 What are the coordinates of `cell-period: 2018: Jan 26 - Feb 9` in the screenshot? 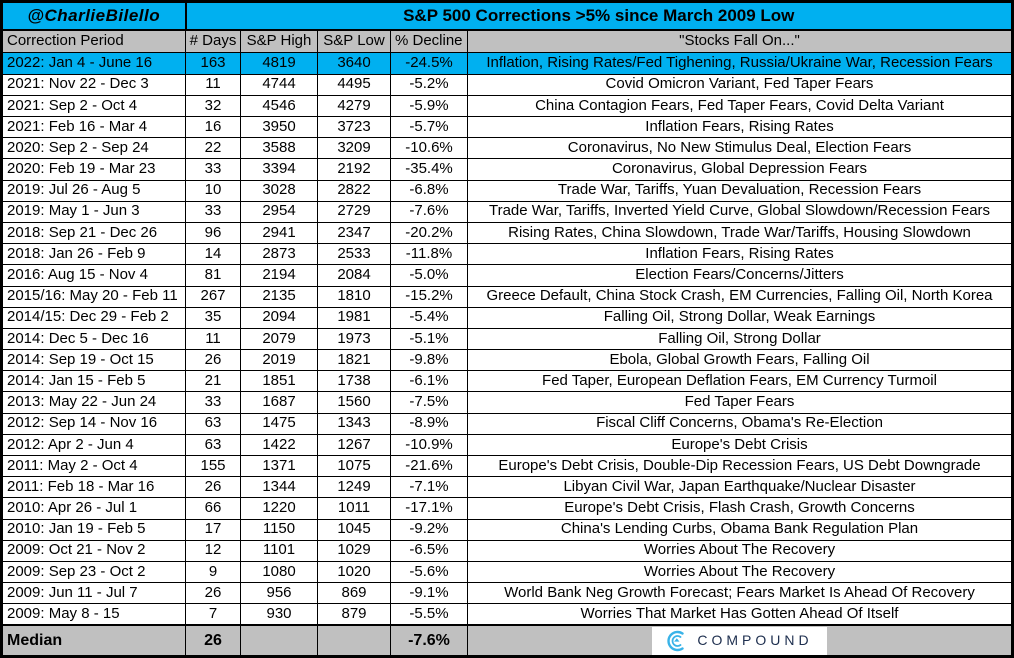 It's located at (94, 254).